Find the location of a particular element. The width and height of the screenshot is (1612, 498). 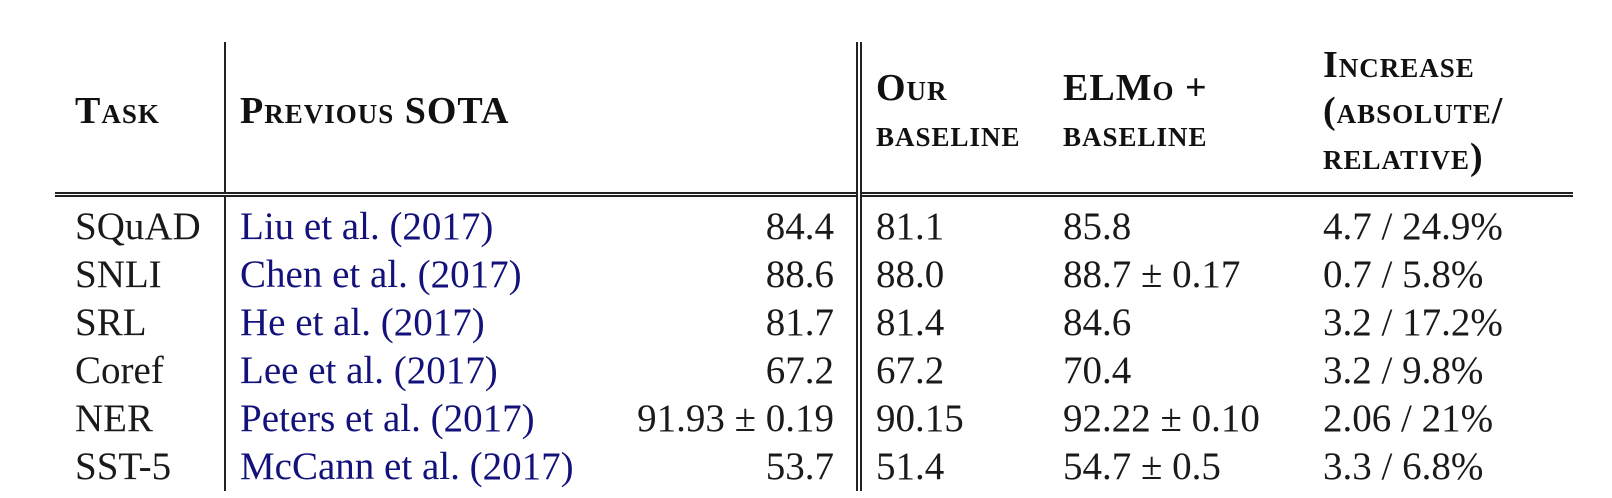

citation-link: He et al. (2017) is located at coordinates (362, 322).